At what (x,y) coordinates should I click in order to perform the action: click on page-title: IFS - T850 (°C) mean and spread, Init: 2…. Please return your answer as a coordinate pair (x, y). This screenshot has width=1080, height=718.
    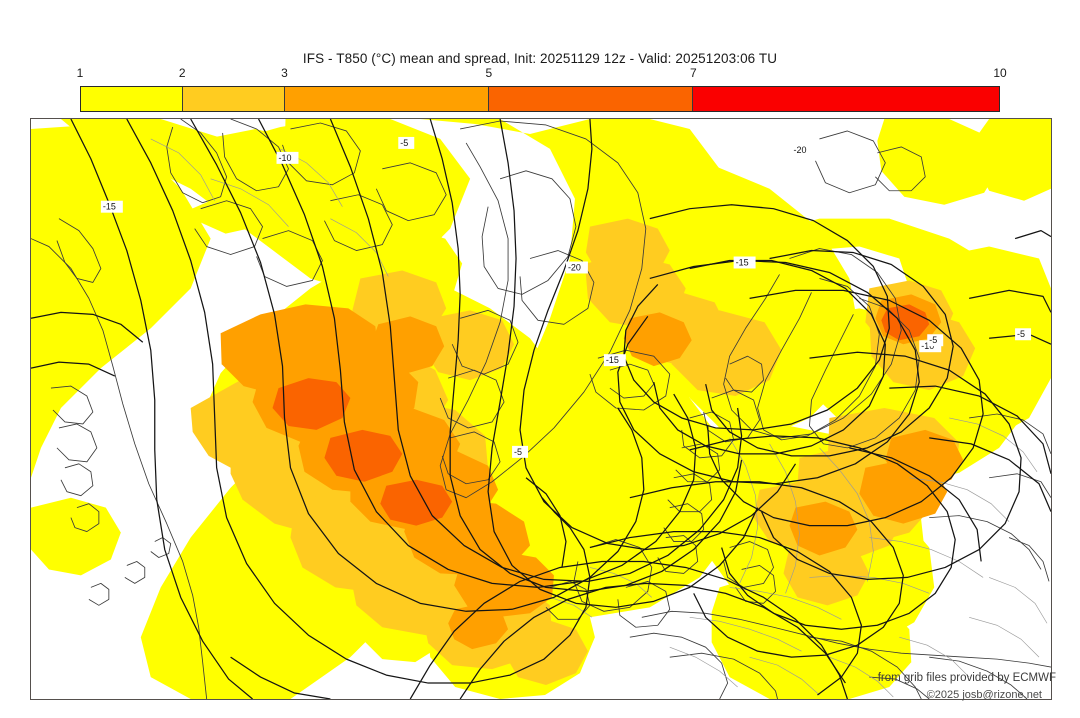
    Looking at the image, I should click on (540, 58).